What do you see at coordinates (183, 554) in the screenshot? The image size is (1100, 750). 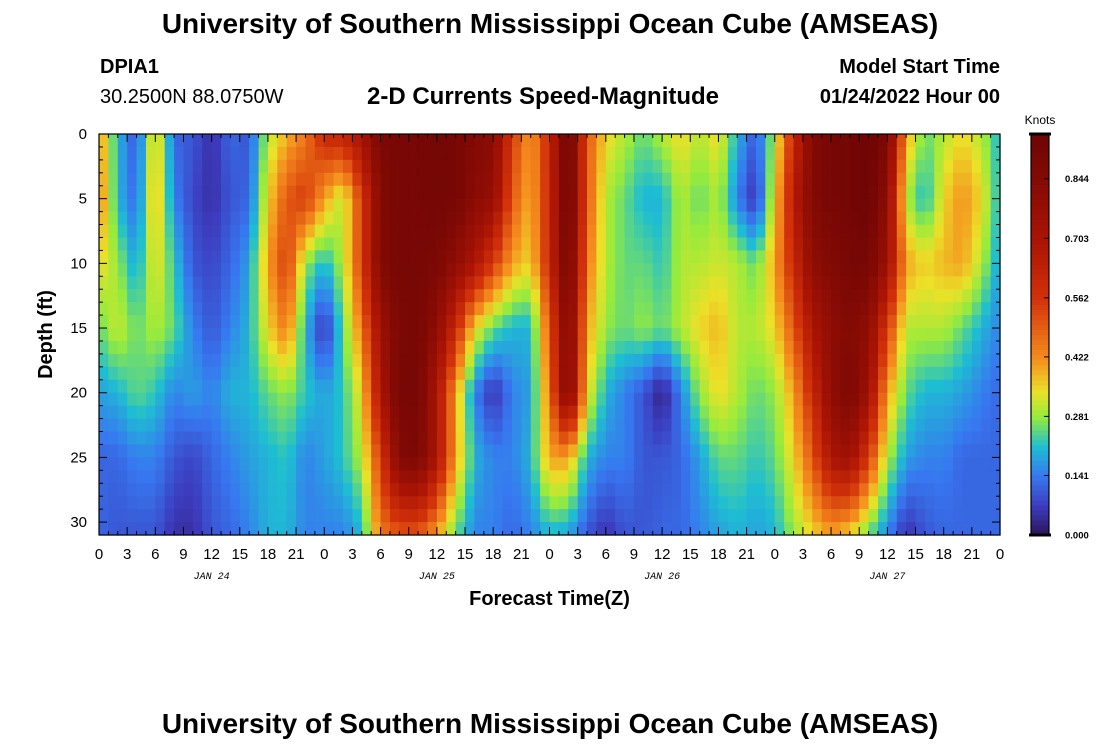 I see `x-tick-label: 9` at bounding box center [183, 554].